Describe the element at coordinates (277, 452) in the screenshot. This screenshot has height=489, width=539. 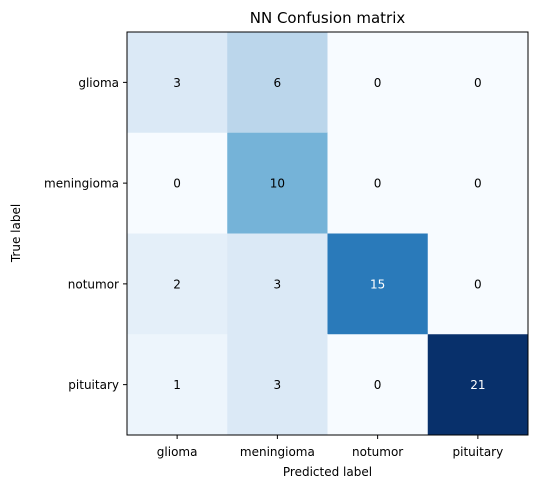
I see `x-tick-label: meningioma` at that location.